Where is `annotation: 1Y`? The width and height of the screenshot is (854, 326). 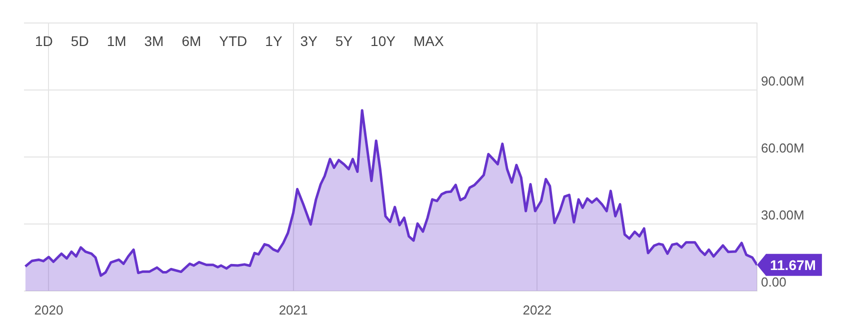
annotation: 1Y is located at coordinates (274, 41).